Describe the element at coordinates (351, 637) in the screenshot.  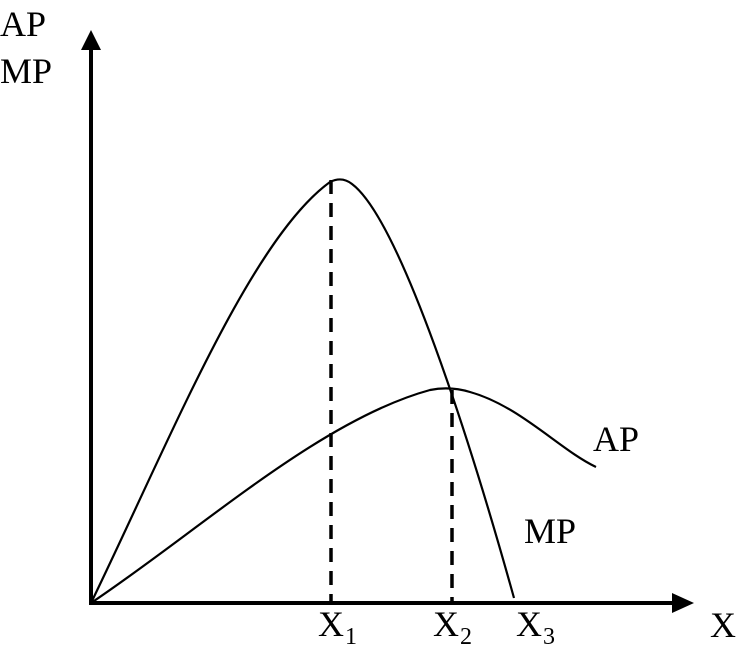
I see `x1-mark-subscript: 1` at that location.